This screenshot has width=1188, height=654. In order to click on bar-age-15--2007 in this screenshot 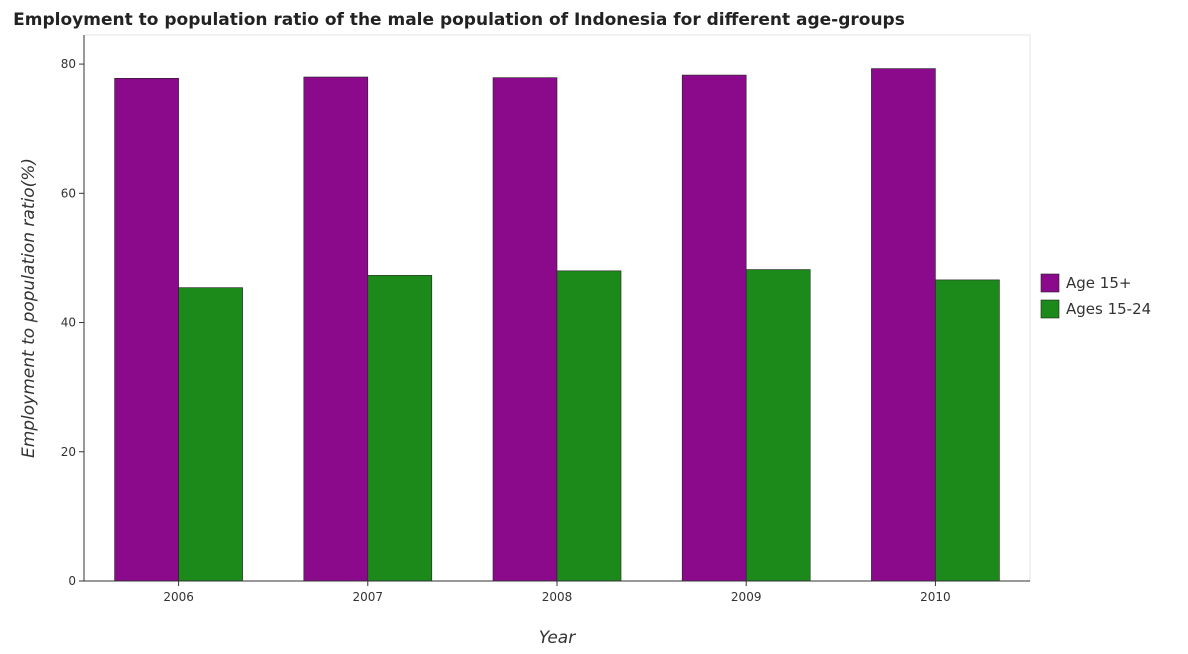, I will do `click(336, 329)`.